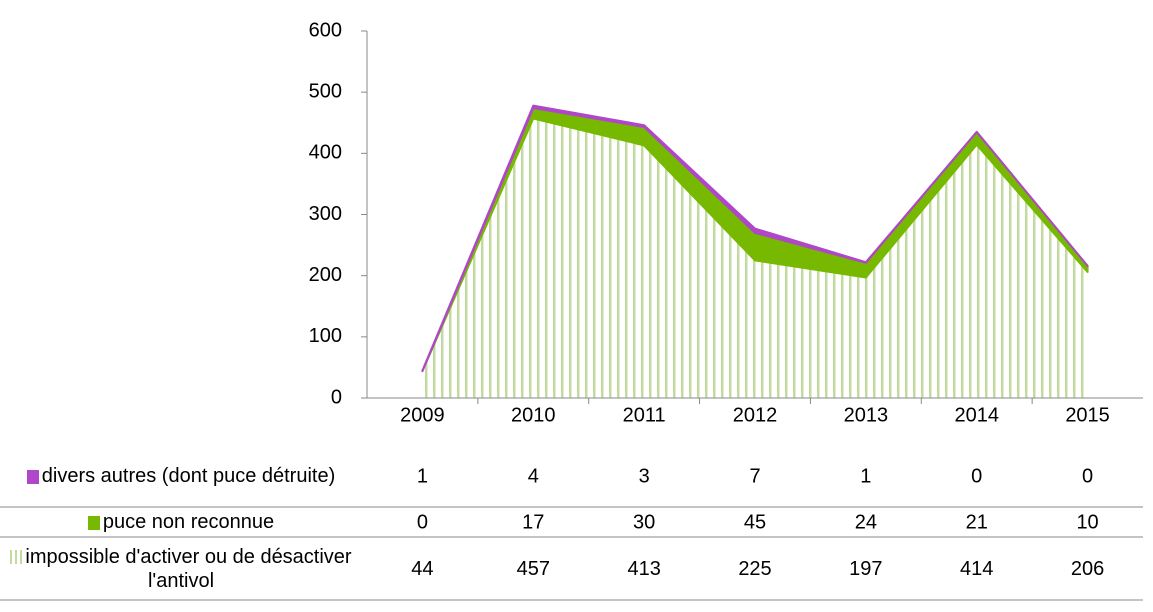 This screenshot has height=612, width=1153. I want to click on legend-cell: puce non reconnue, so click(181, 522).